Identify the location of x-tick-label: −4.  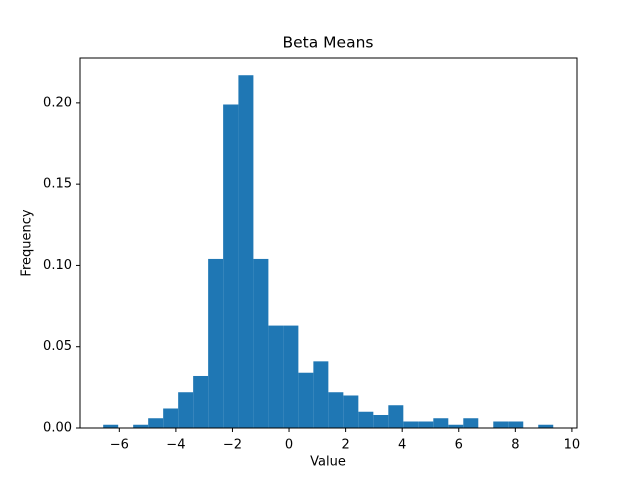
(175, 445).